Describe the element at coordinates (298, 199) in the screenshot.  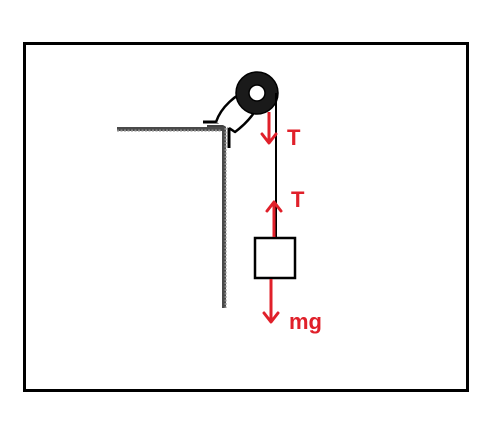
I see `tension-label-block: T` at that location.